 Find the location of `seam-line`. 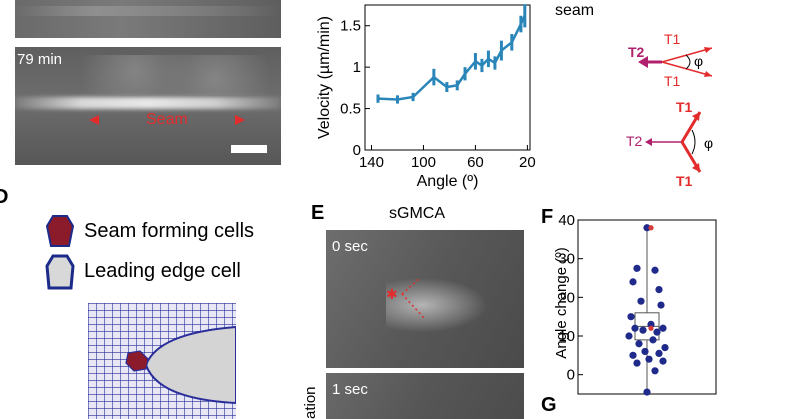

seam-line is located at coordinates (148, 103).